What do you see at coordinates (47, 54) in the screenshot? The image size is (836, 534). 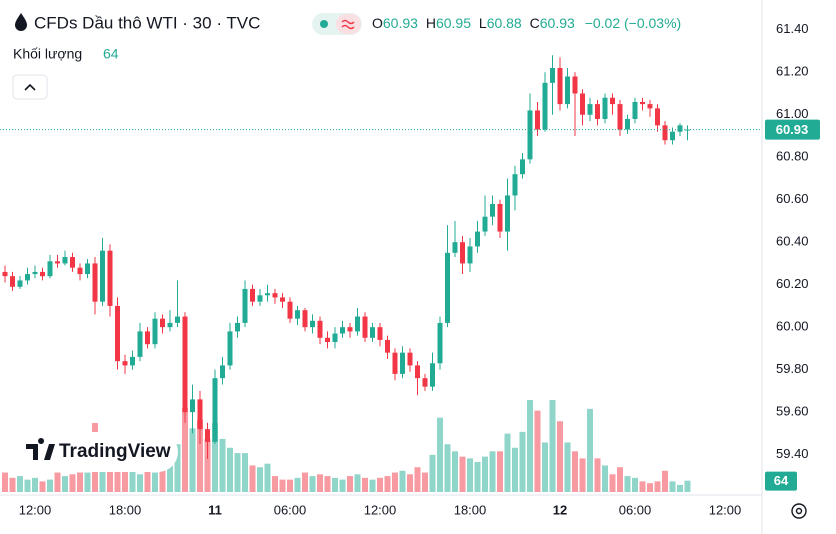 I see `volume-legend-label: Khối lượng` at bounding box center [47, 54].